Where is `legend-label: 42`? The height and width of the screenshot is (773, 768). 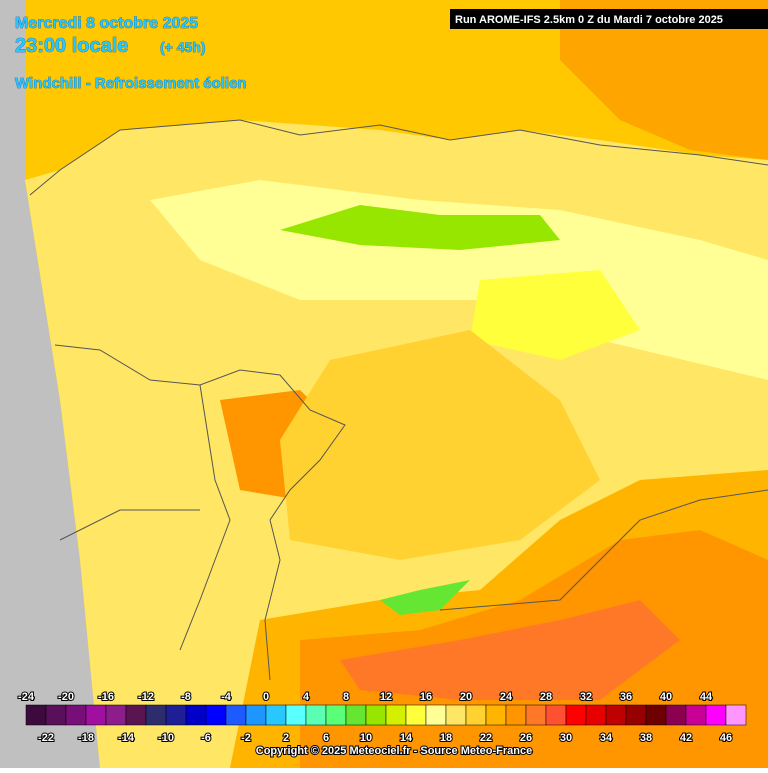 legend-label: 42 is located at coordinates (686, 738).